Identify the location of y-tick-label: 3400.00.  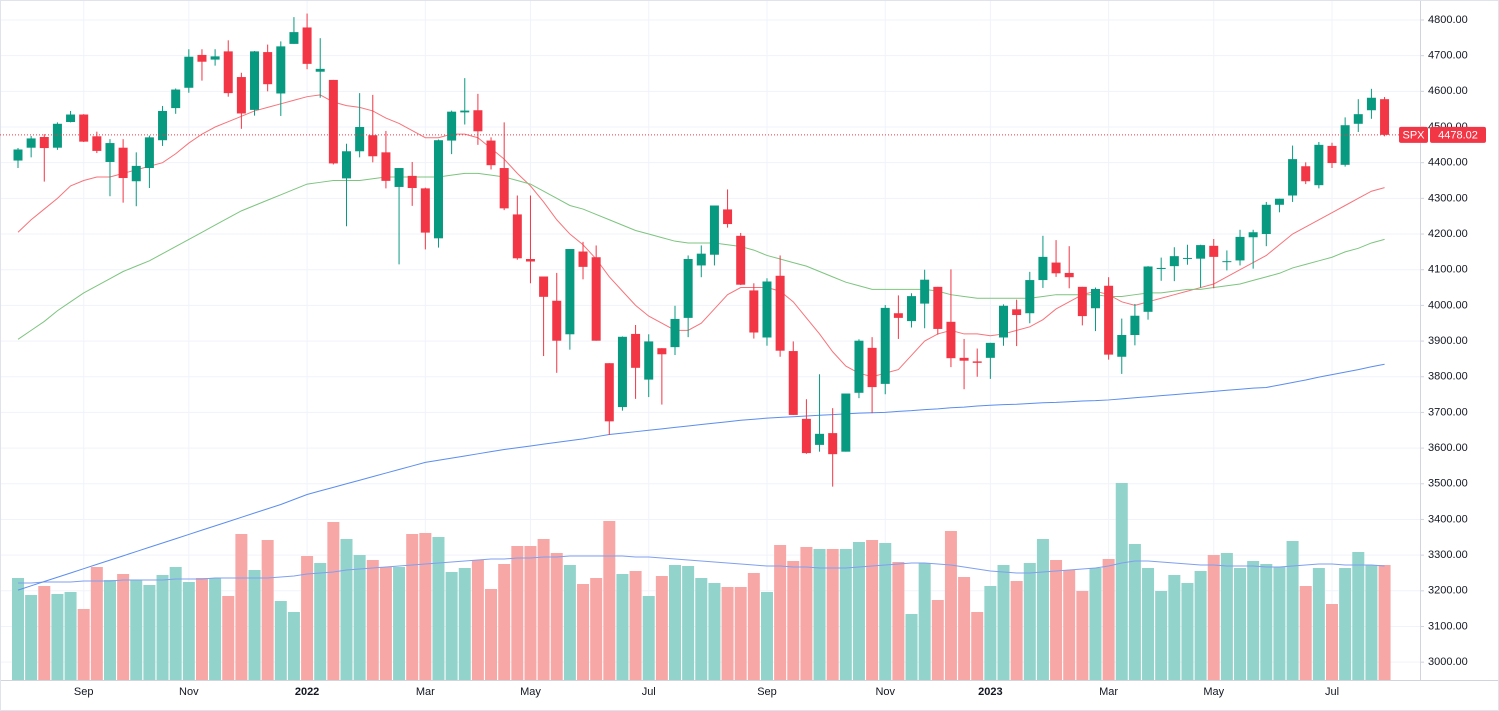
(1448, 519).